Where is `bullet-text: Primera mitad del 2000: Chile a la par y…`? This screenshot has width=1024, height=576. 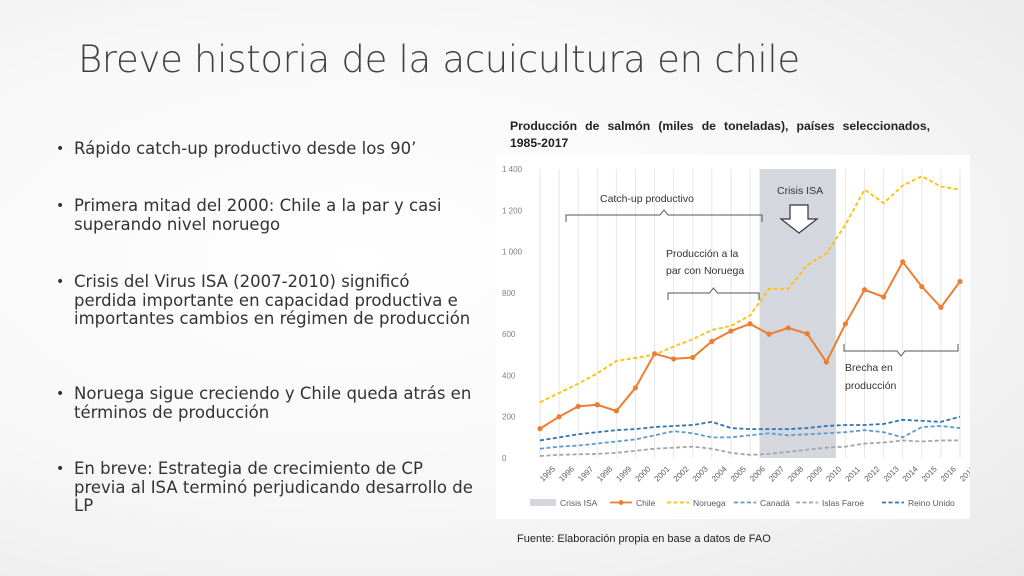 bullet-text: Primera mitad del 2000: Chile a la par y… is located at coordinates (258, 215).